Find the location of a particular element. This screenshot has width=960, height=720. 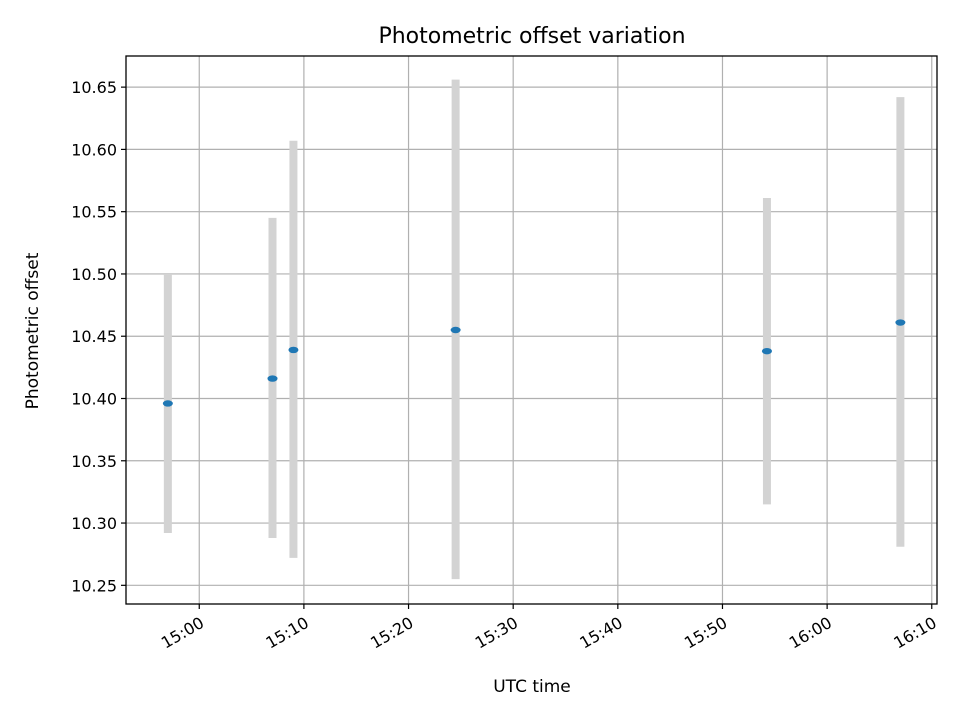

x-tick-label: 16:10 is located at coordinates (914, 633).